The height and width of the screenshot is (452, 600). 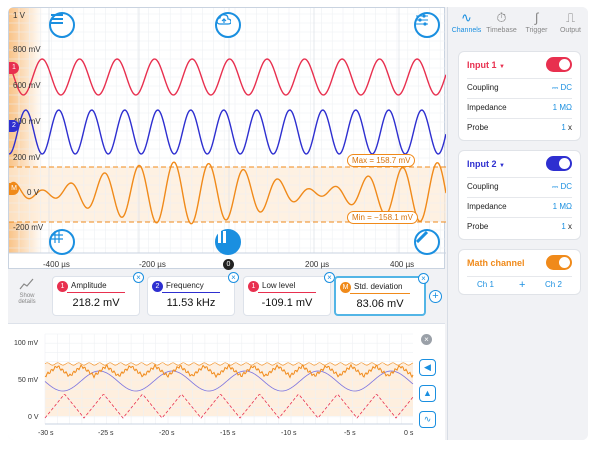 What do you see at coordinates (26, 284) in the screenshot?
I see `trend-icon` at bounding box center [26, 284].